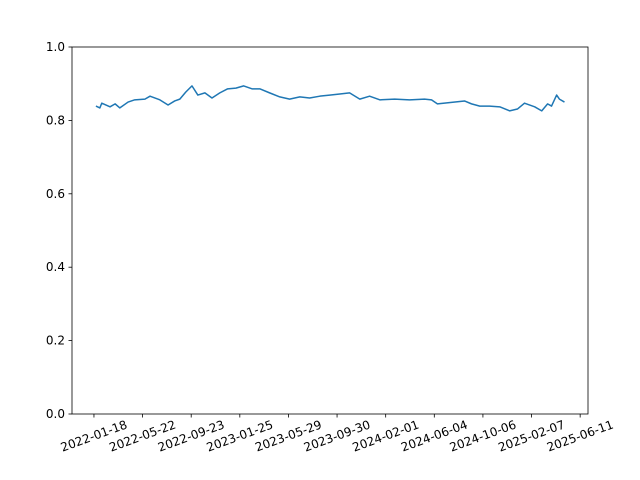  Describe the element at coordinates (55, 414) in the screenshot. I see `y-tick-label: 0.0` at that location.